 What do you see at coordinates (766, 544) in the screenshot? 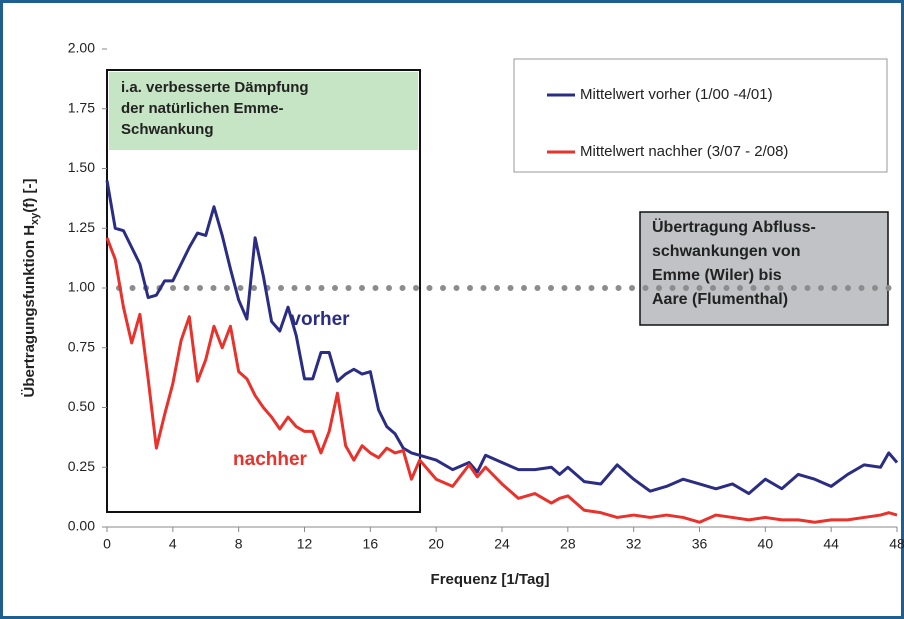
I see `x-tick-label: 40` at bounding box center [766, 544].